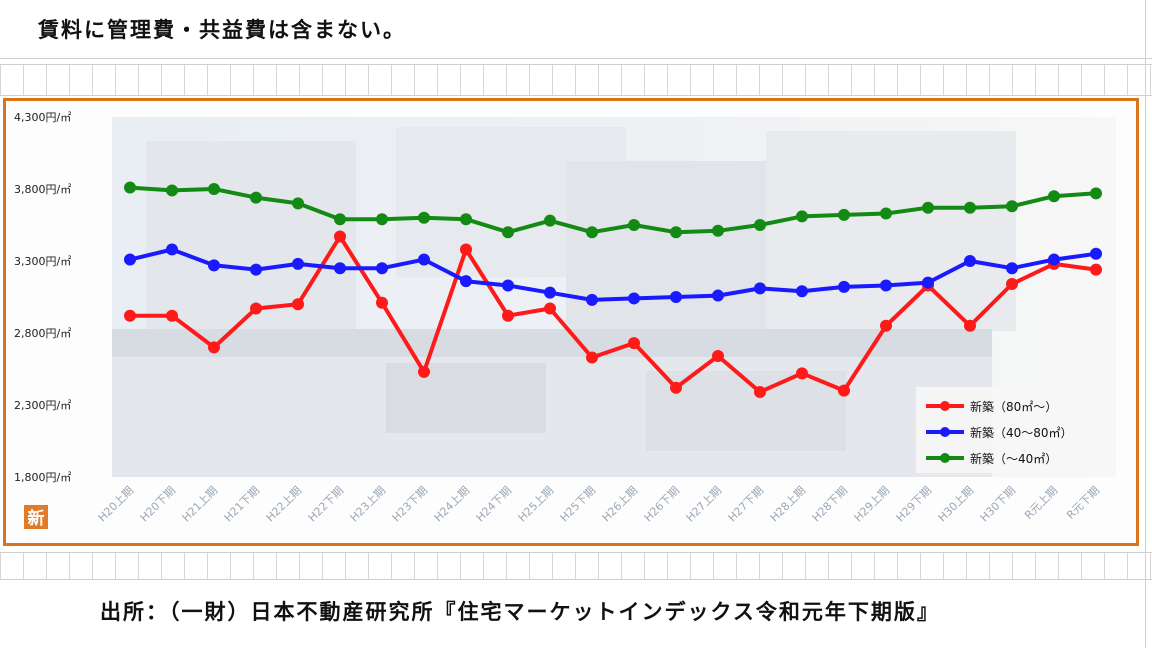 The height and width of the screenshot is (648, 1152). What do you see at coordinates (662, 504) in the screenshot?
I see `x-tick-label: H26下期` at bounding box center [662, 504].